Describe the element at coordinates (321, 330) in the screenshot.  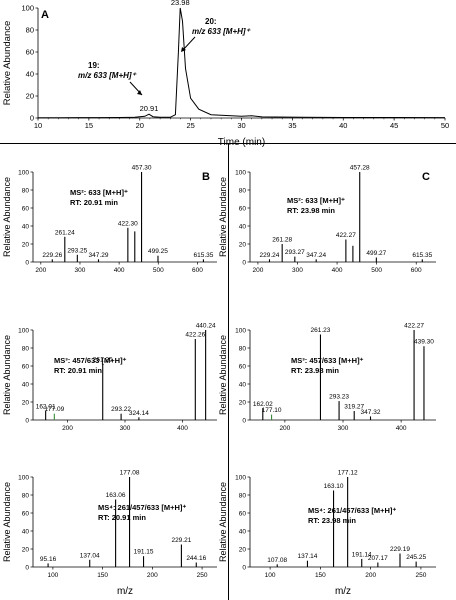
I see `peak-label: 261.23` at that location.